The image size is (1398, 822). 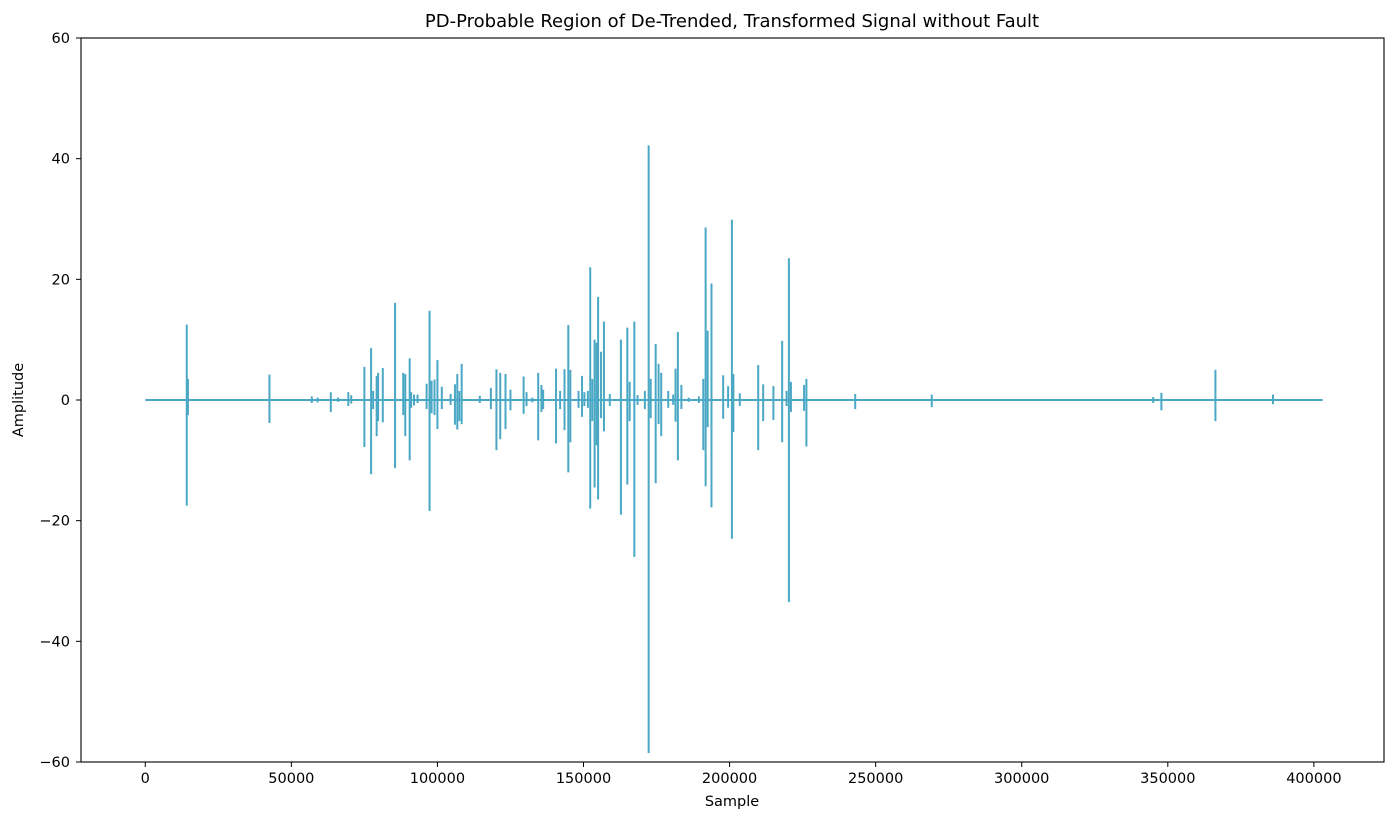 What do you see at coordinates (583, 779) in the screenshot?
I see `x-tick-label: 150000` at bounding box center [583, 779].